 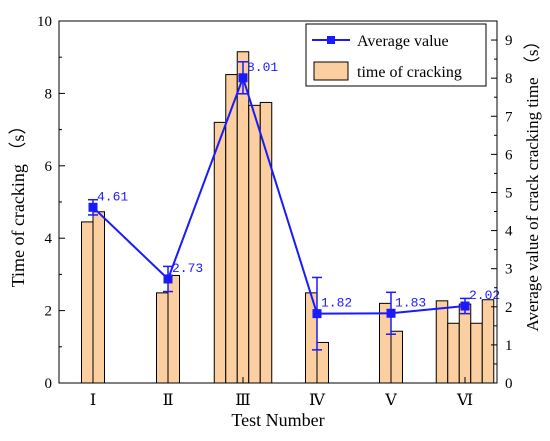 What do you see at coordinates (509, 384) in the screenshot?
I see `right-tick-label-0: 0` at bounding box center [509, 384].